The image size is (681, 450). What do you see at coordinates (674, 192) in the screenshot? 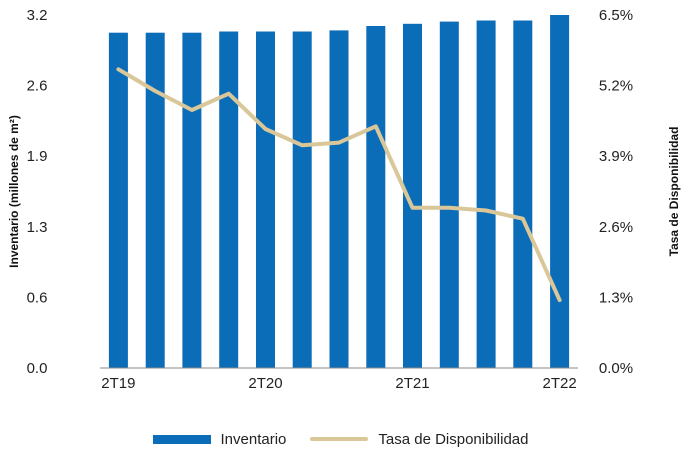
I see `y-axis-right-title: Tasa de Disponibilidad` at bounding box center [674, 192].